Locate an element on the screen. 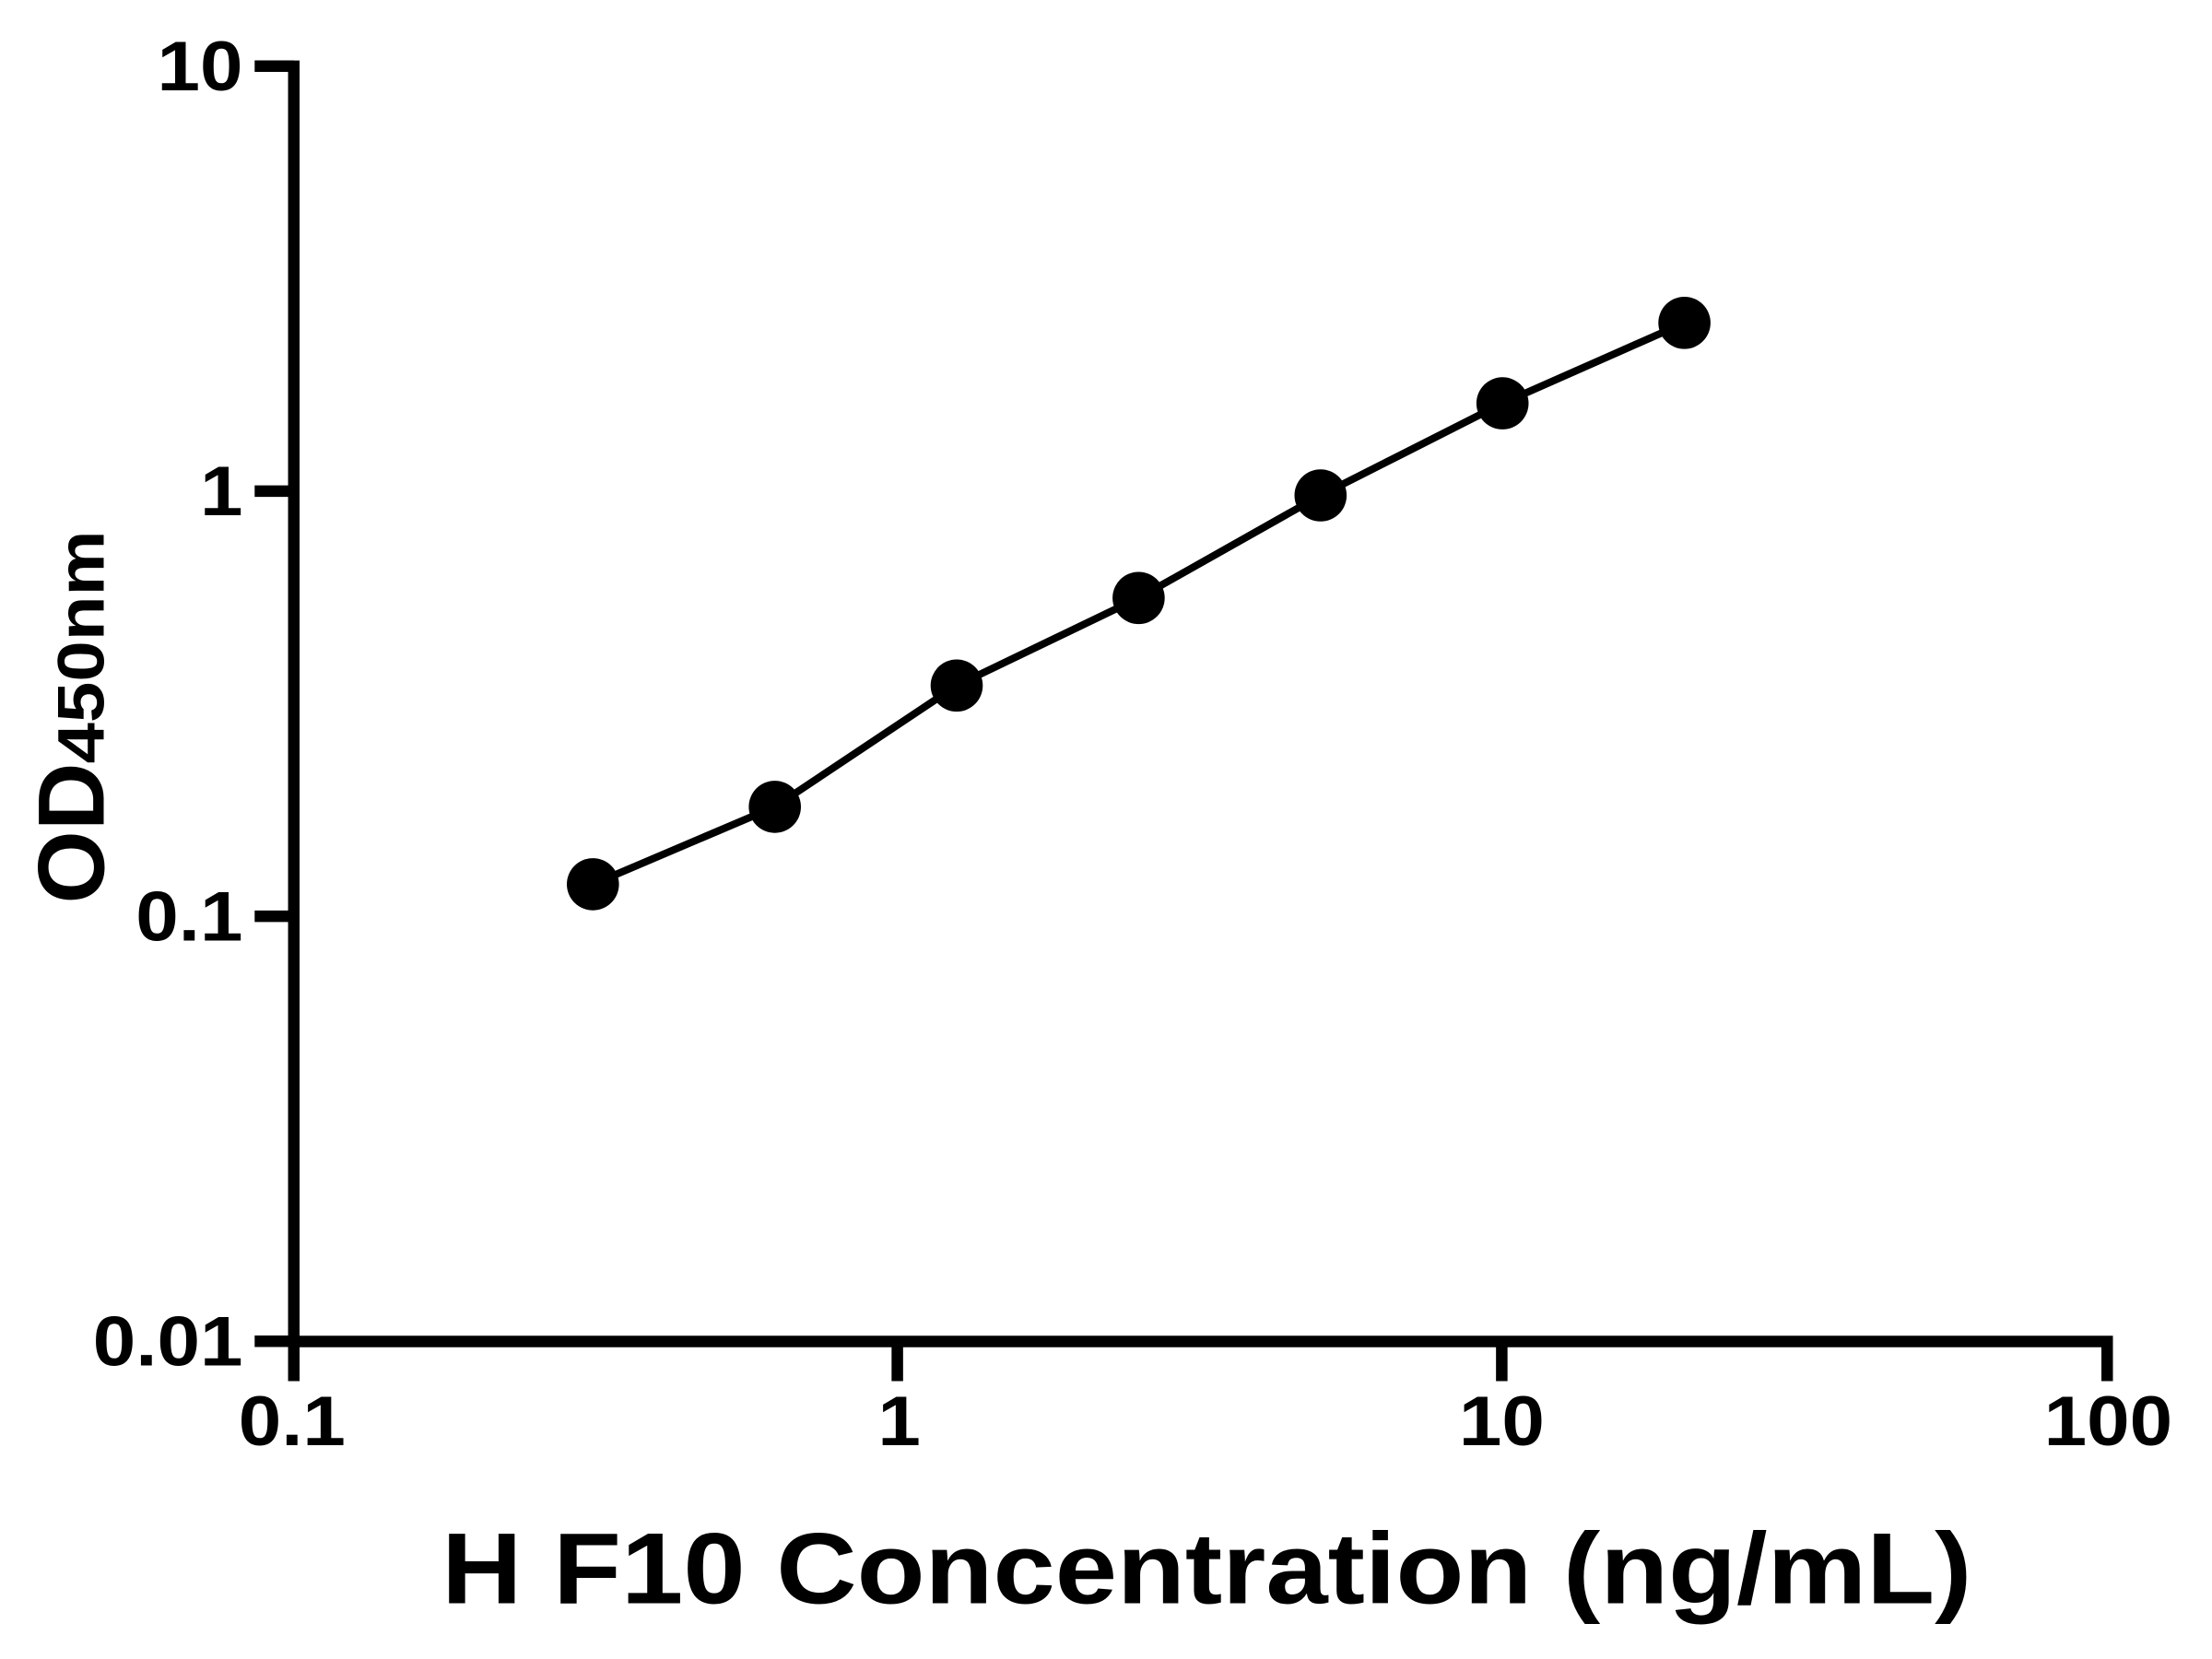 This screenshot has width=2212, height=1659. svg-text: OD is located at coordinates (71, 833).